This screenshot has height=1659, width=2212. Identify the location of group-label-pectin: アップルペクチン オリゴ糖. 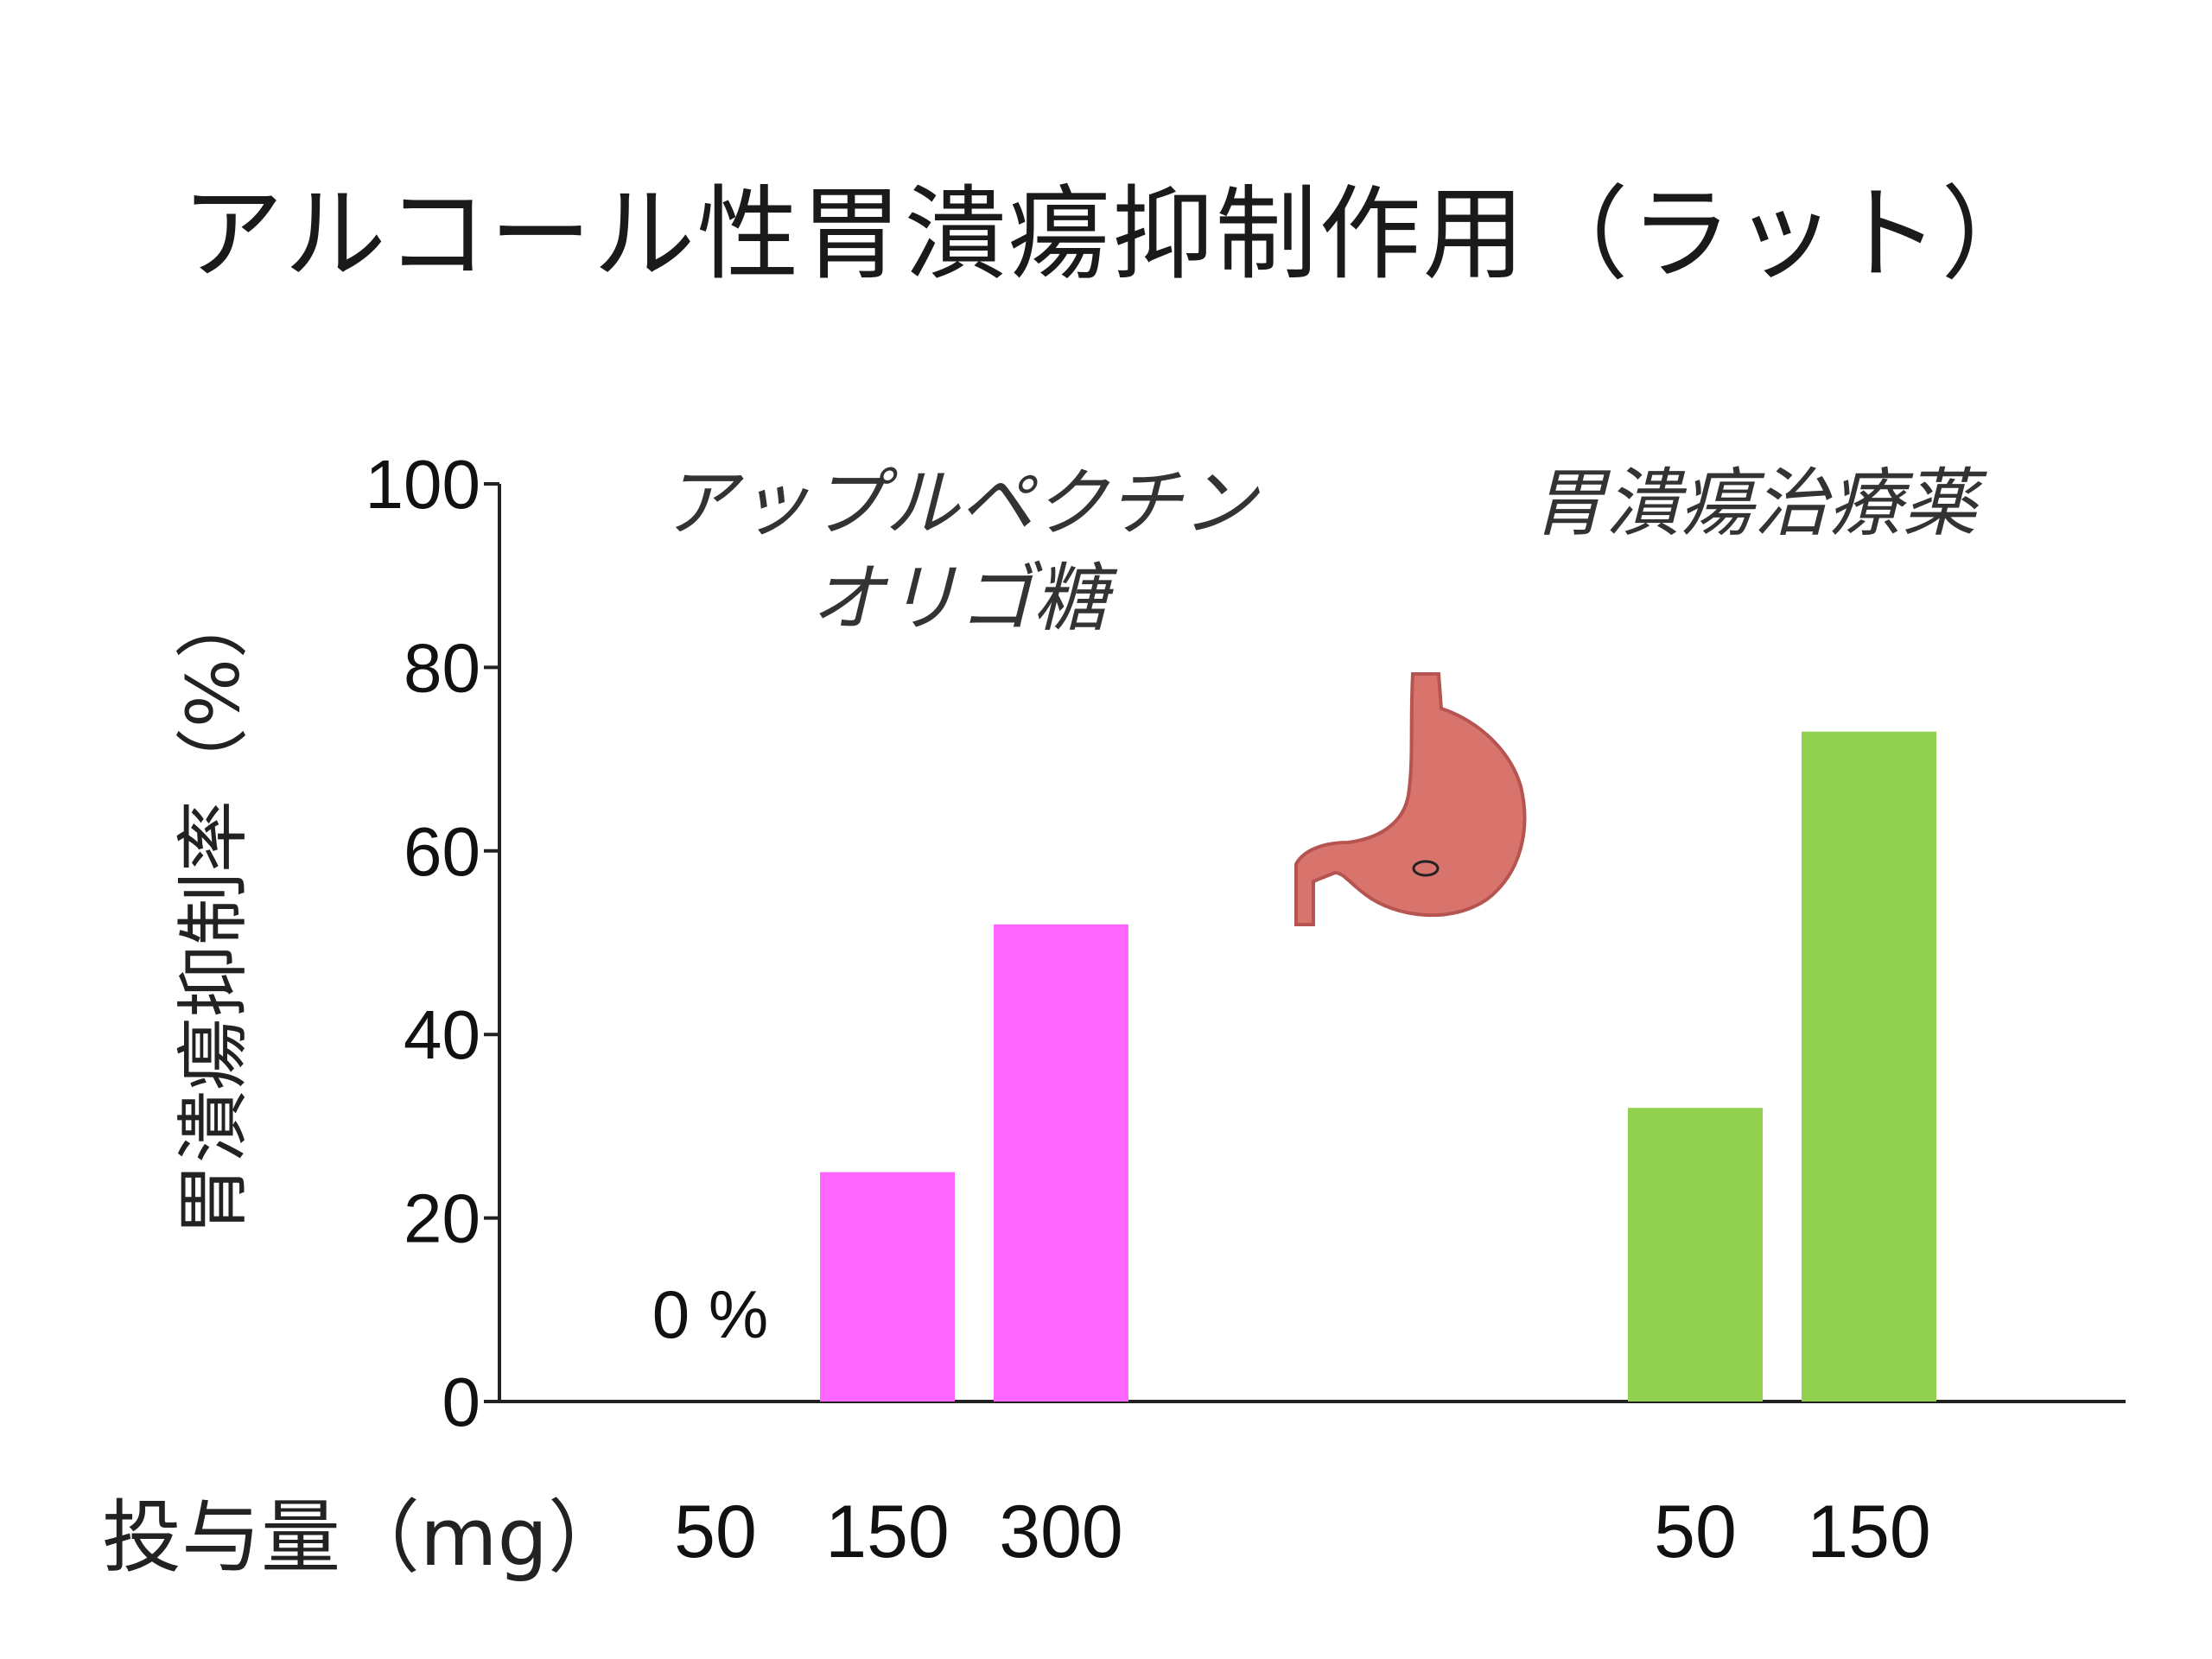
(959, 551).